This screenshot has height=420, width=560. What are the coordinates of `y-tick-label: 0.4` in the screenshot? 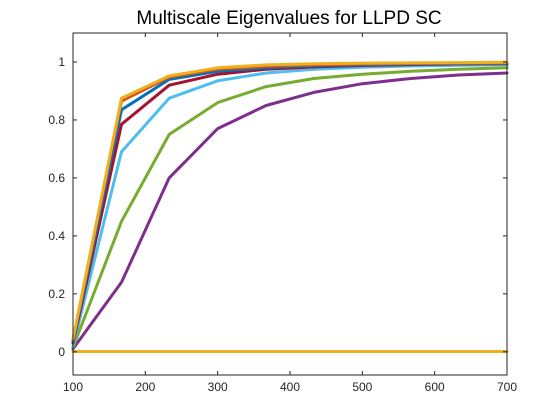 It's located at (56, 236).